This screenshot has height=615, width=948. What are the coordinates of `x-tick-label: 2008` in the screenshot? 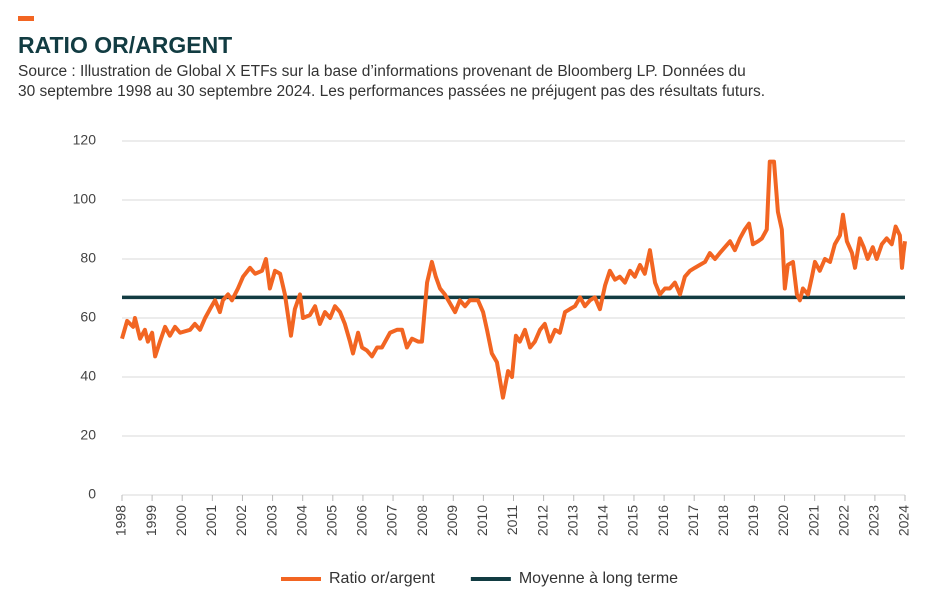 It's located at (422, 520).